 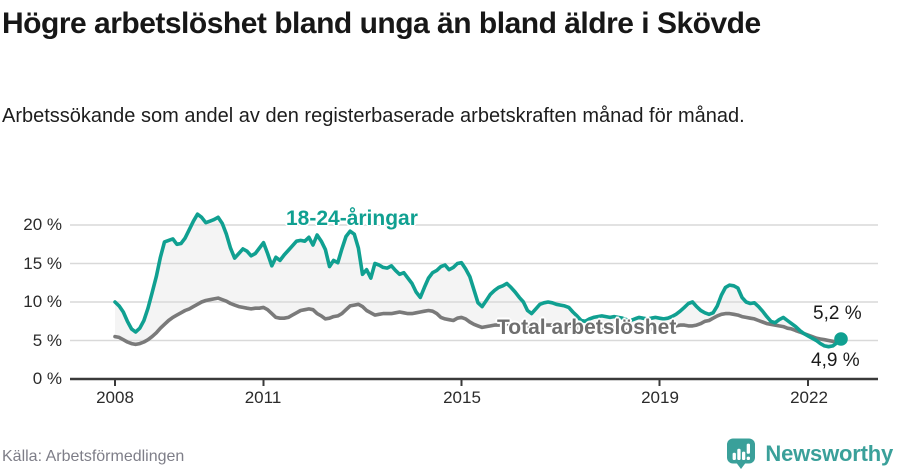 I want to click on x-axis-label: 2011, so click(x=263, y=397).